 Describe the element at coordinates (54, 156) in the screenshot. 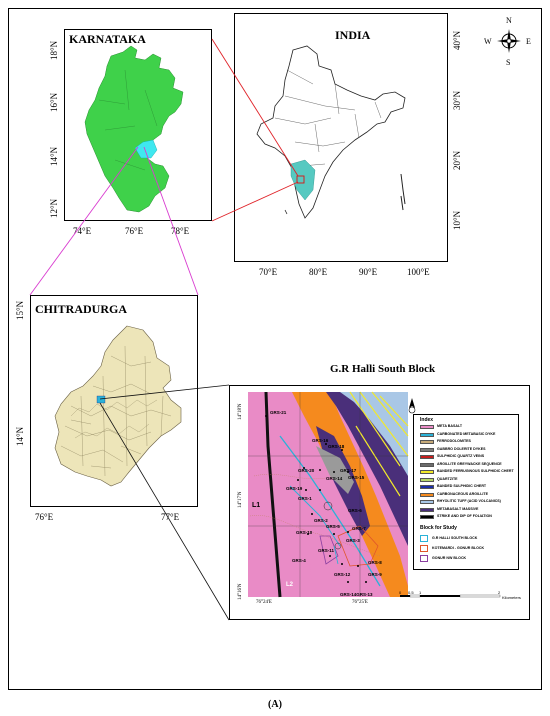

I see `kar-lat-3: 14°N` at that location.